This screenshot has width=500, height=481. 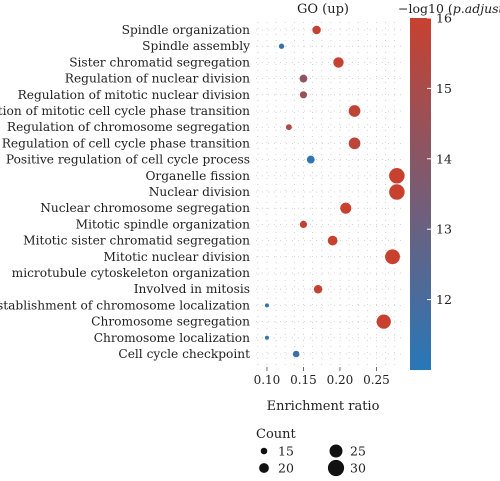 I want to click on y-tick-label: Cell cycle checkpoint, so click(x=184, y=354).